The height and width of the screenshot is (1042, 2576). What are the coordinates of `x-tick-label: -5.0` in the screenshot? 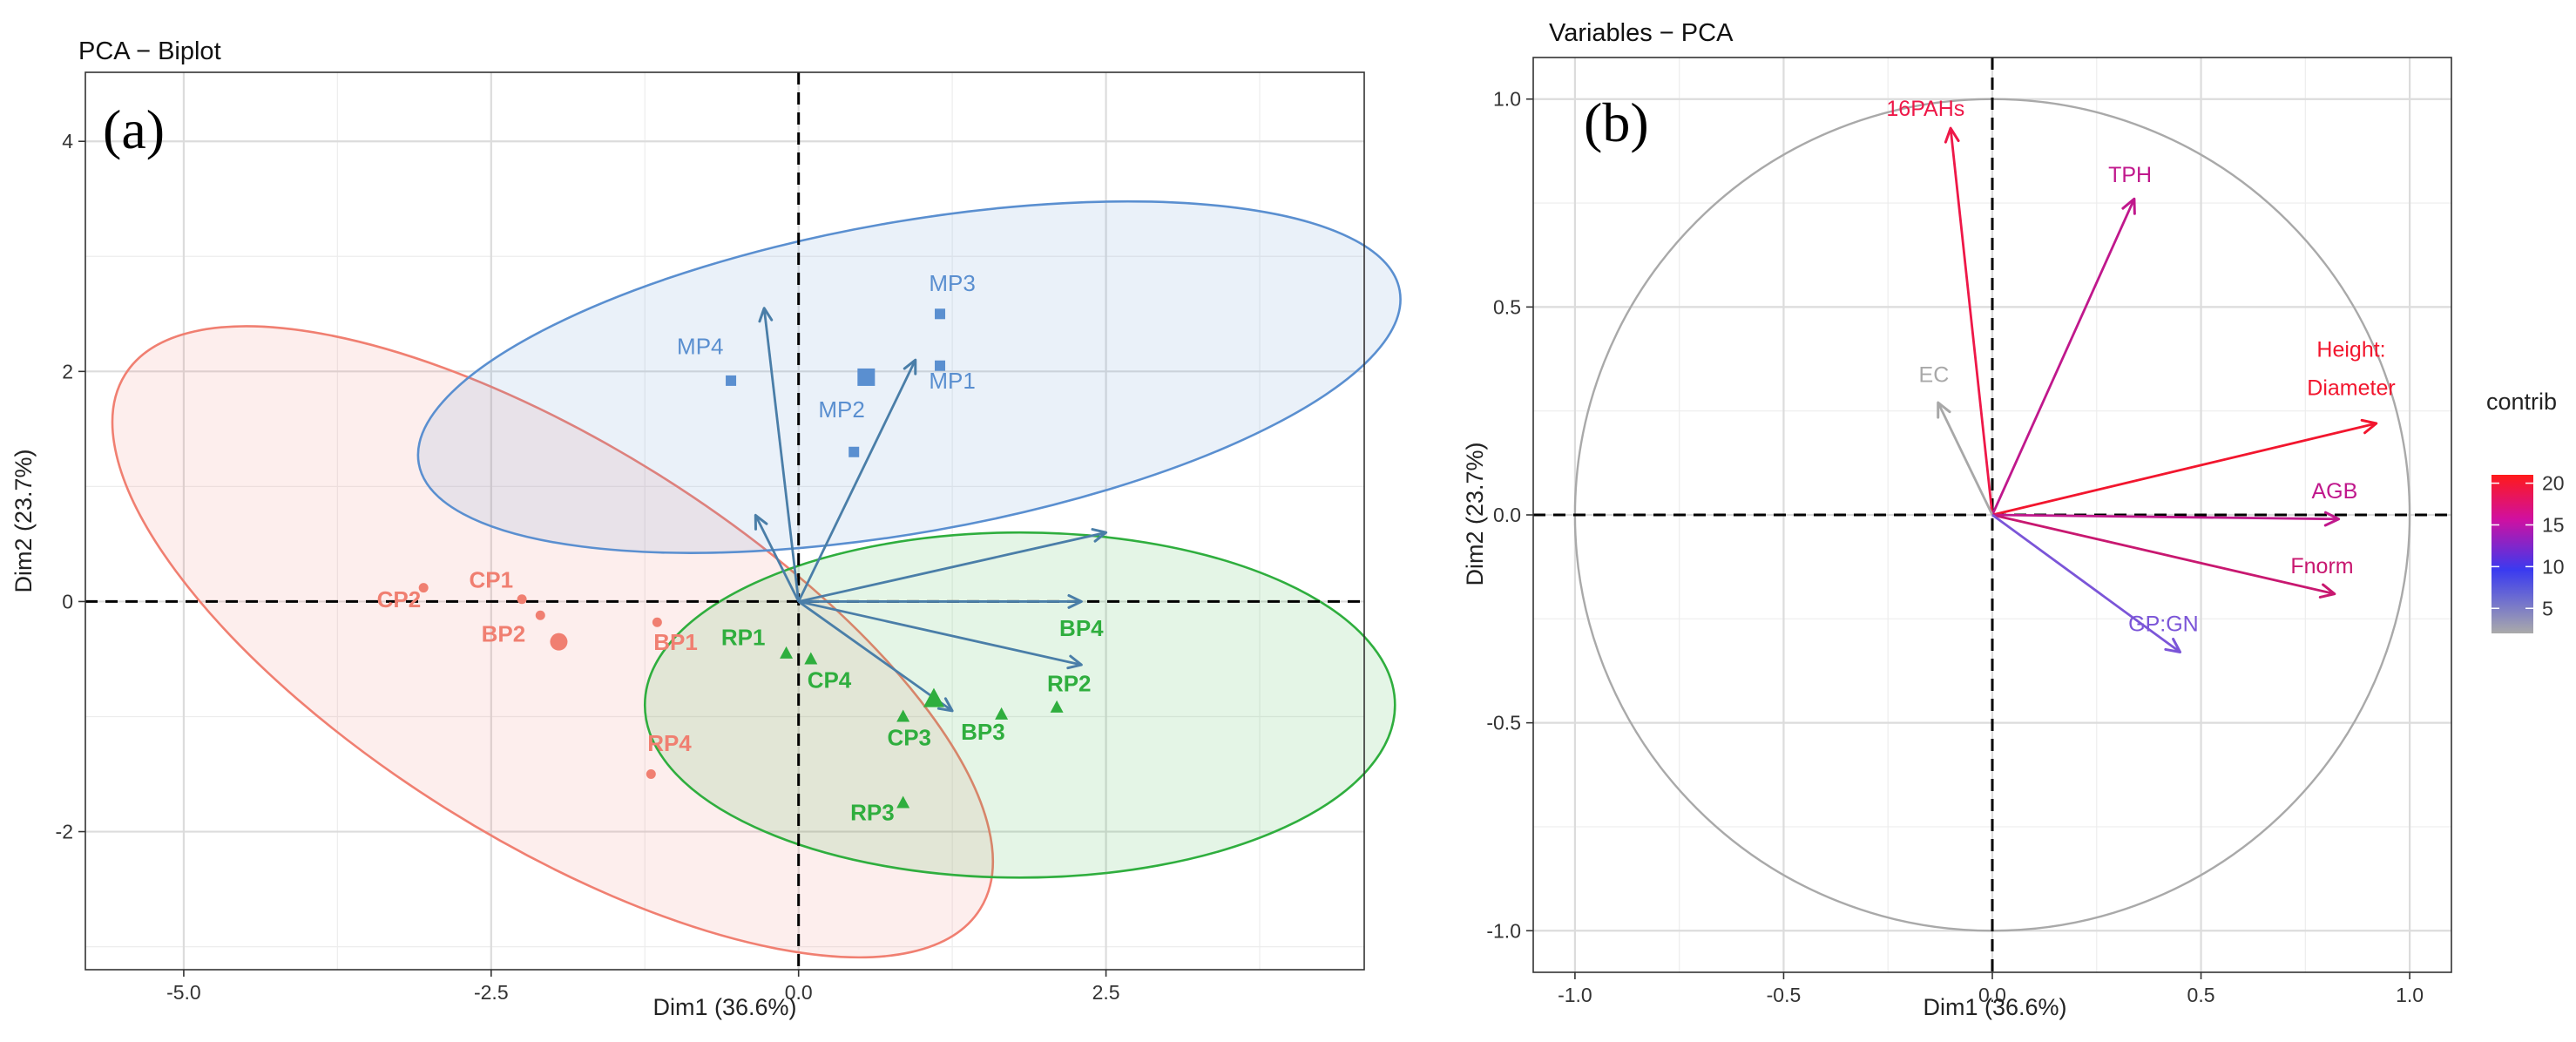 It's located at (183, 992).